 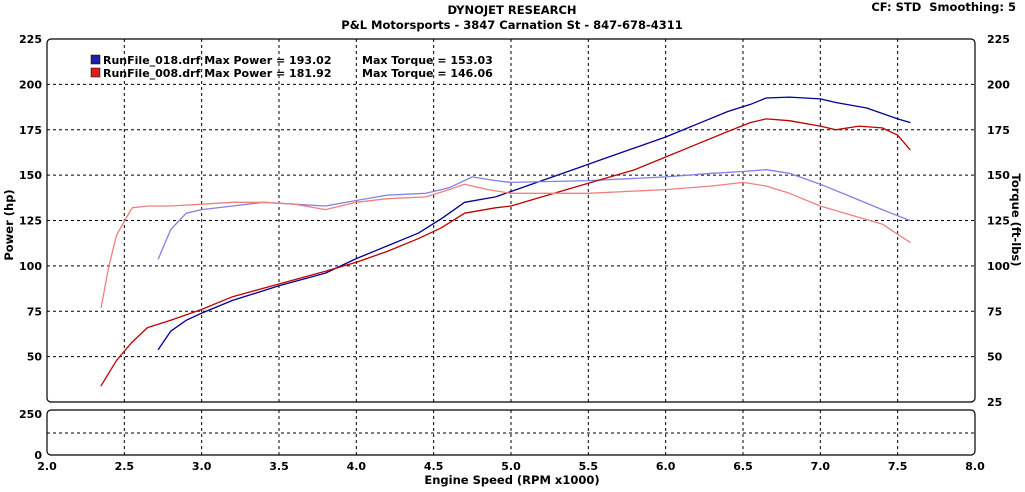 What do you see at coordinates (511, 480) in the screenshot?
I see `x-axis-label: Engine Speed (RPM x1000)` at bounding box center [511, 480].